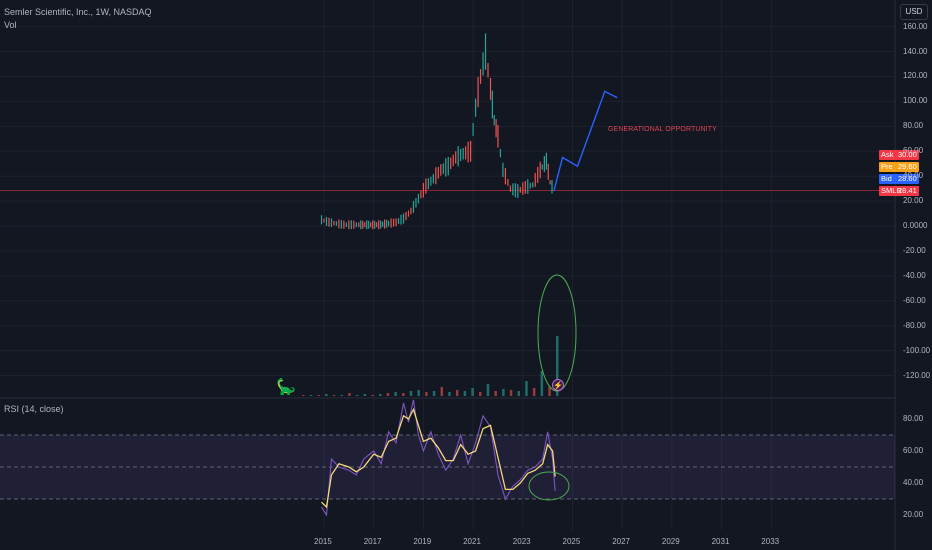 The height and width of the screenshot is (550, 932). I want to click on x-tick-label: 2025, so click(571, 541).